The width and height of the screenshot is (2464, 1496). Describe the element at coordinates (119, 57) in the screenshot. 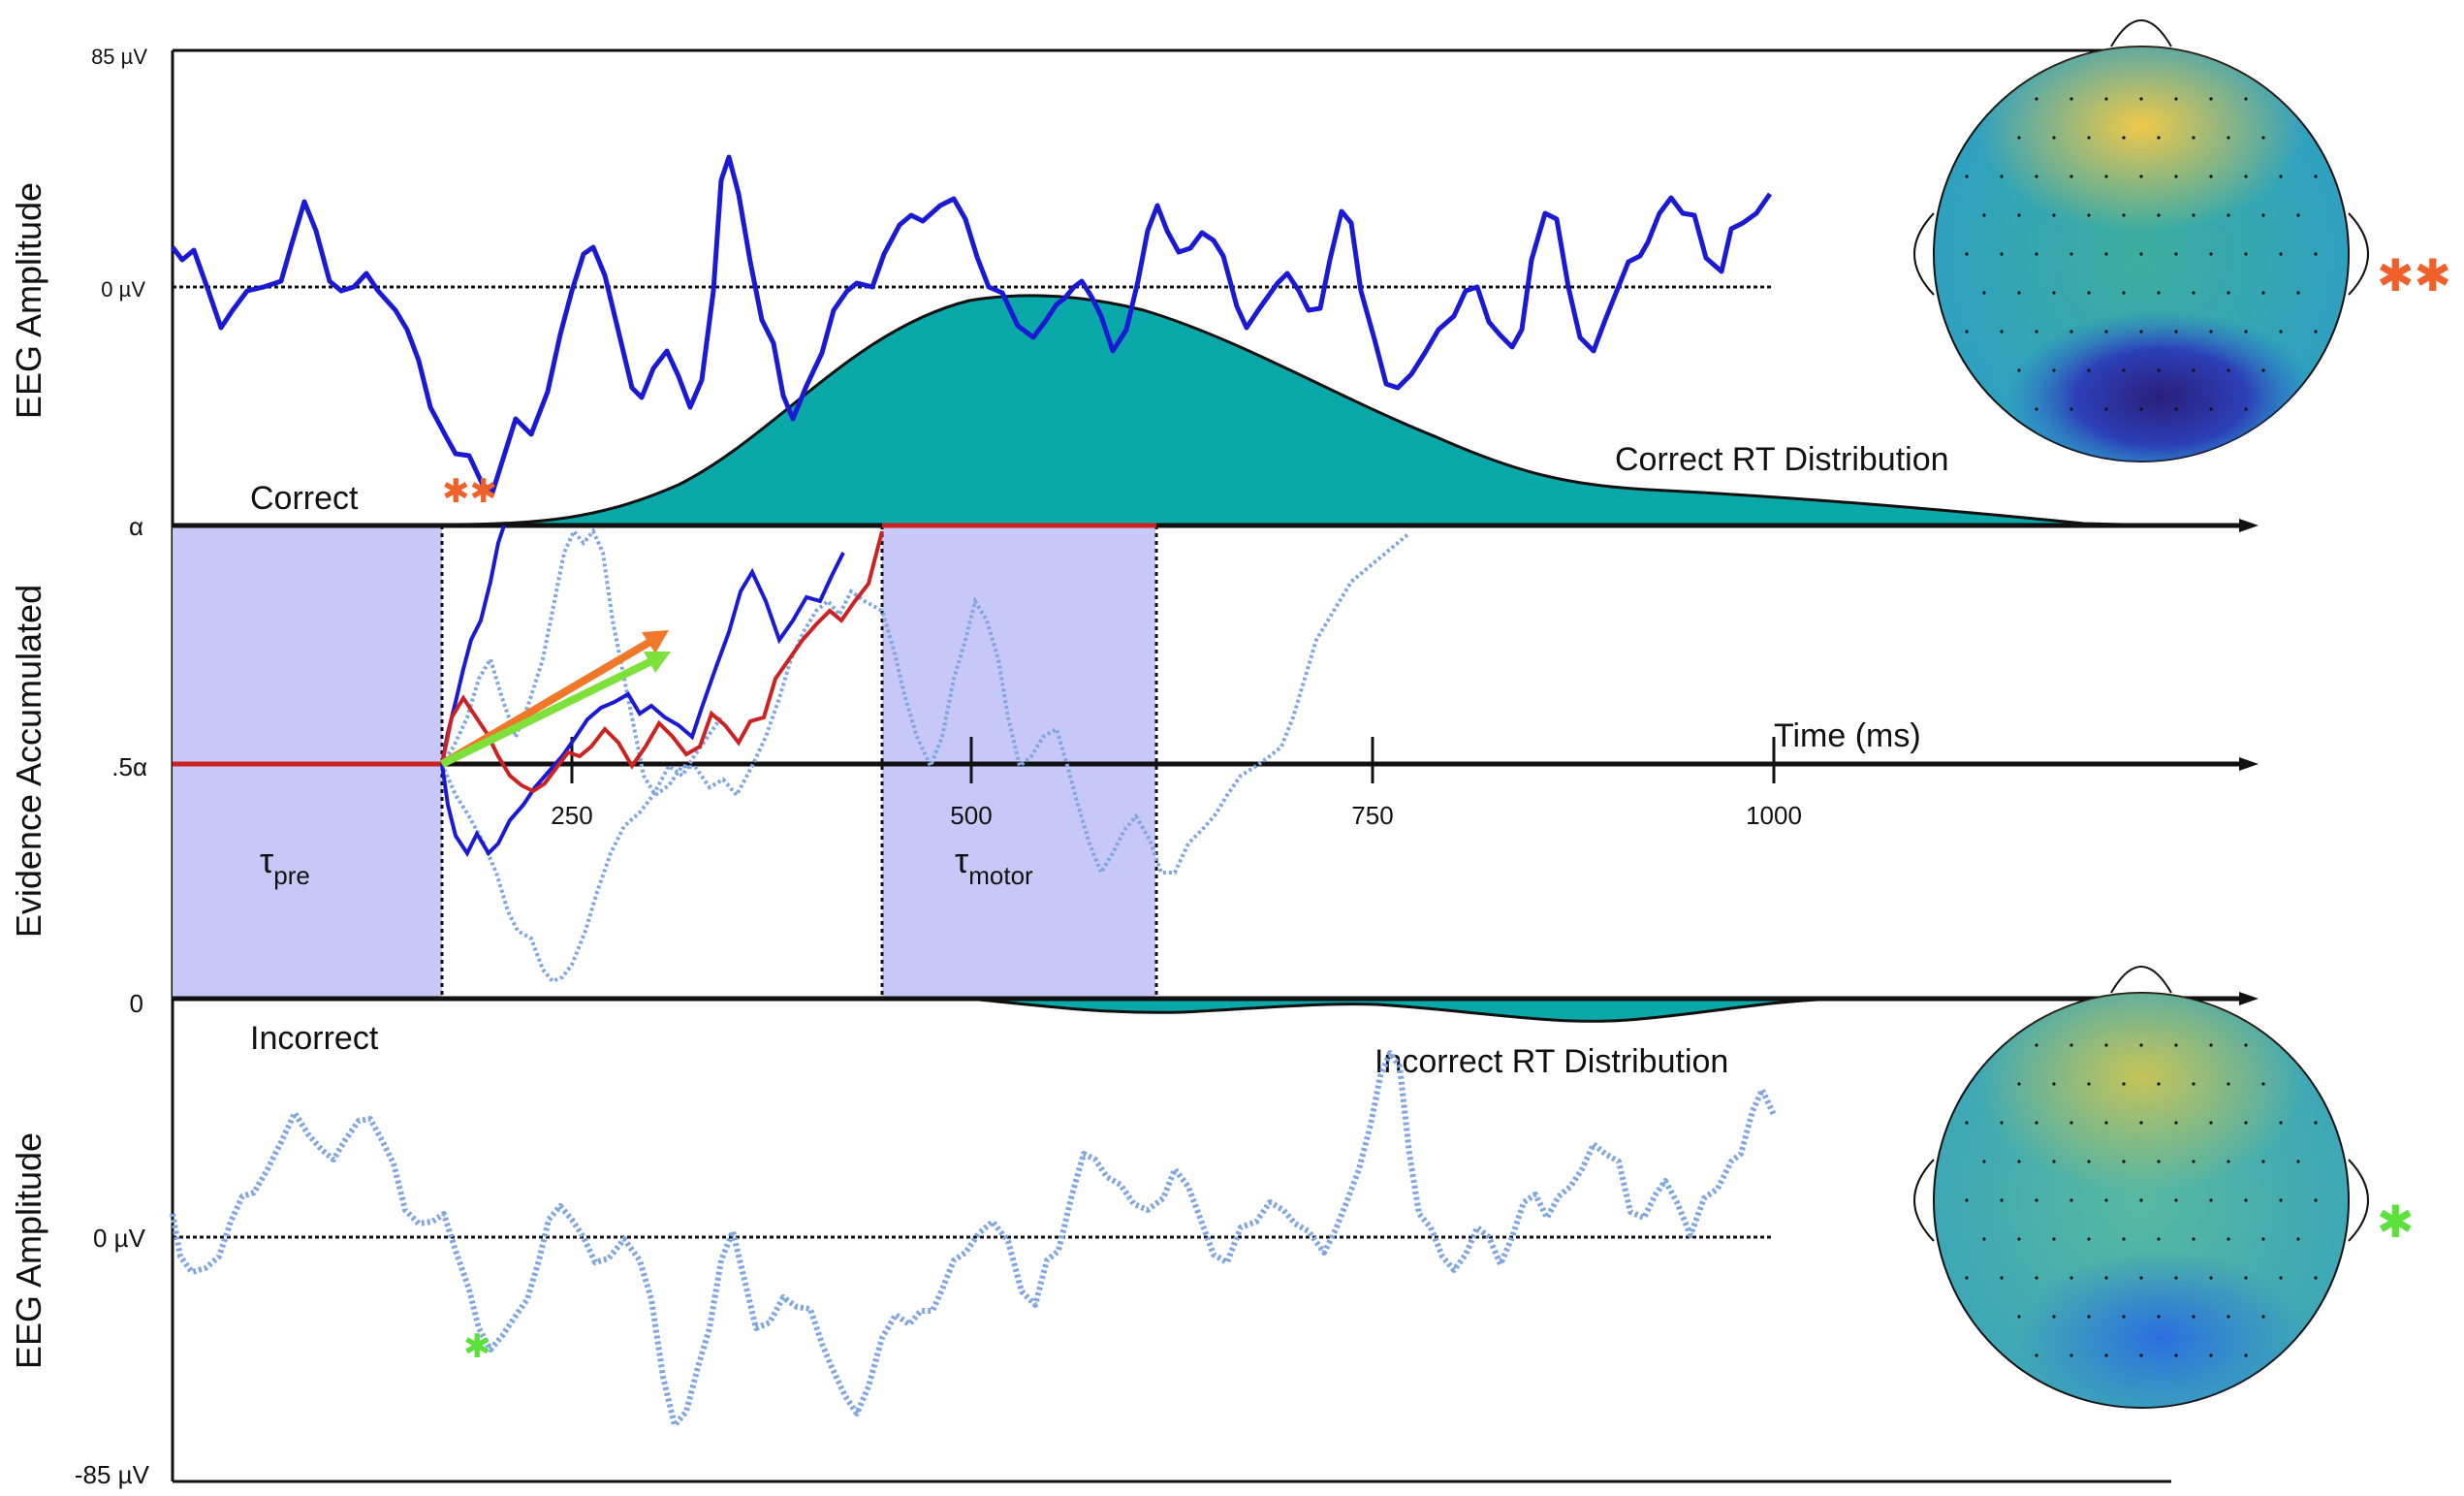

I see `tick-plus-85uv: 85 µV` at that location.